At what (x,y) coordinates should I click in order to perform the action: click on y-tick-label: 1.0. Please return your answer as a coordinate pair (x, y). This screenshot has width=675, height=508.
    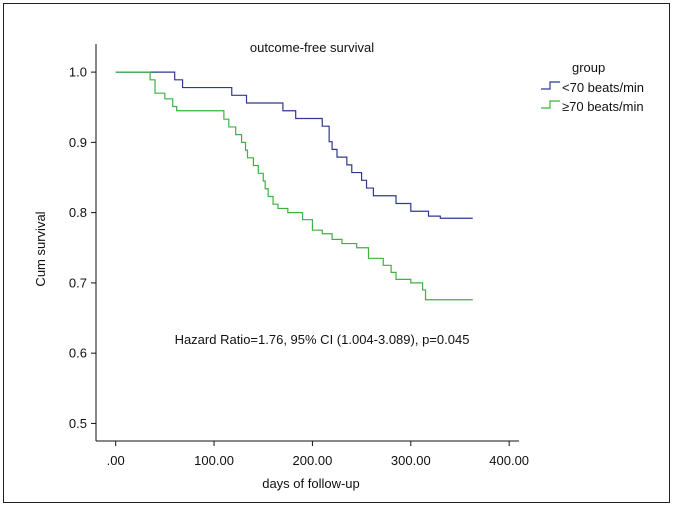
    Looking at the image, I should click on (78, 72).